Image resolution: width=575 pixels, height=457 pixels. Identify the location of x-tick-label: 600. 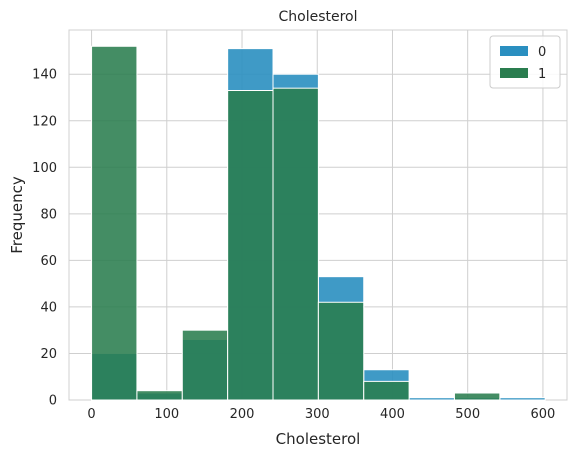
(543, 414).